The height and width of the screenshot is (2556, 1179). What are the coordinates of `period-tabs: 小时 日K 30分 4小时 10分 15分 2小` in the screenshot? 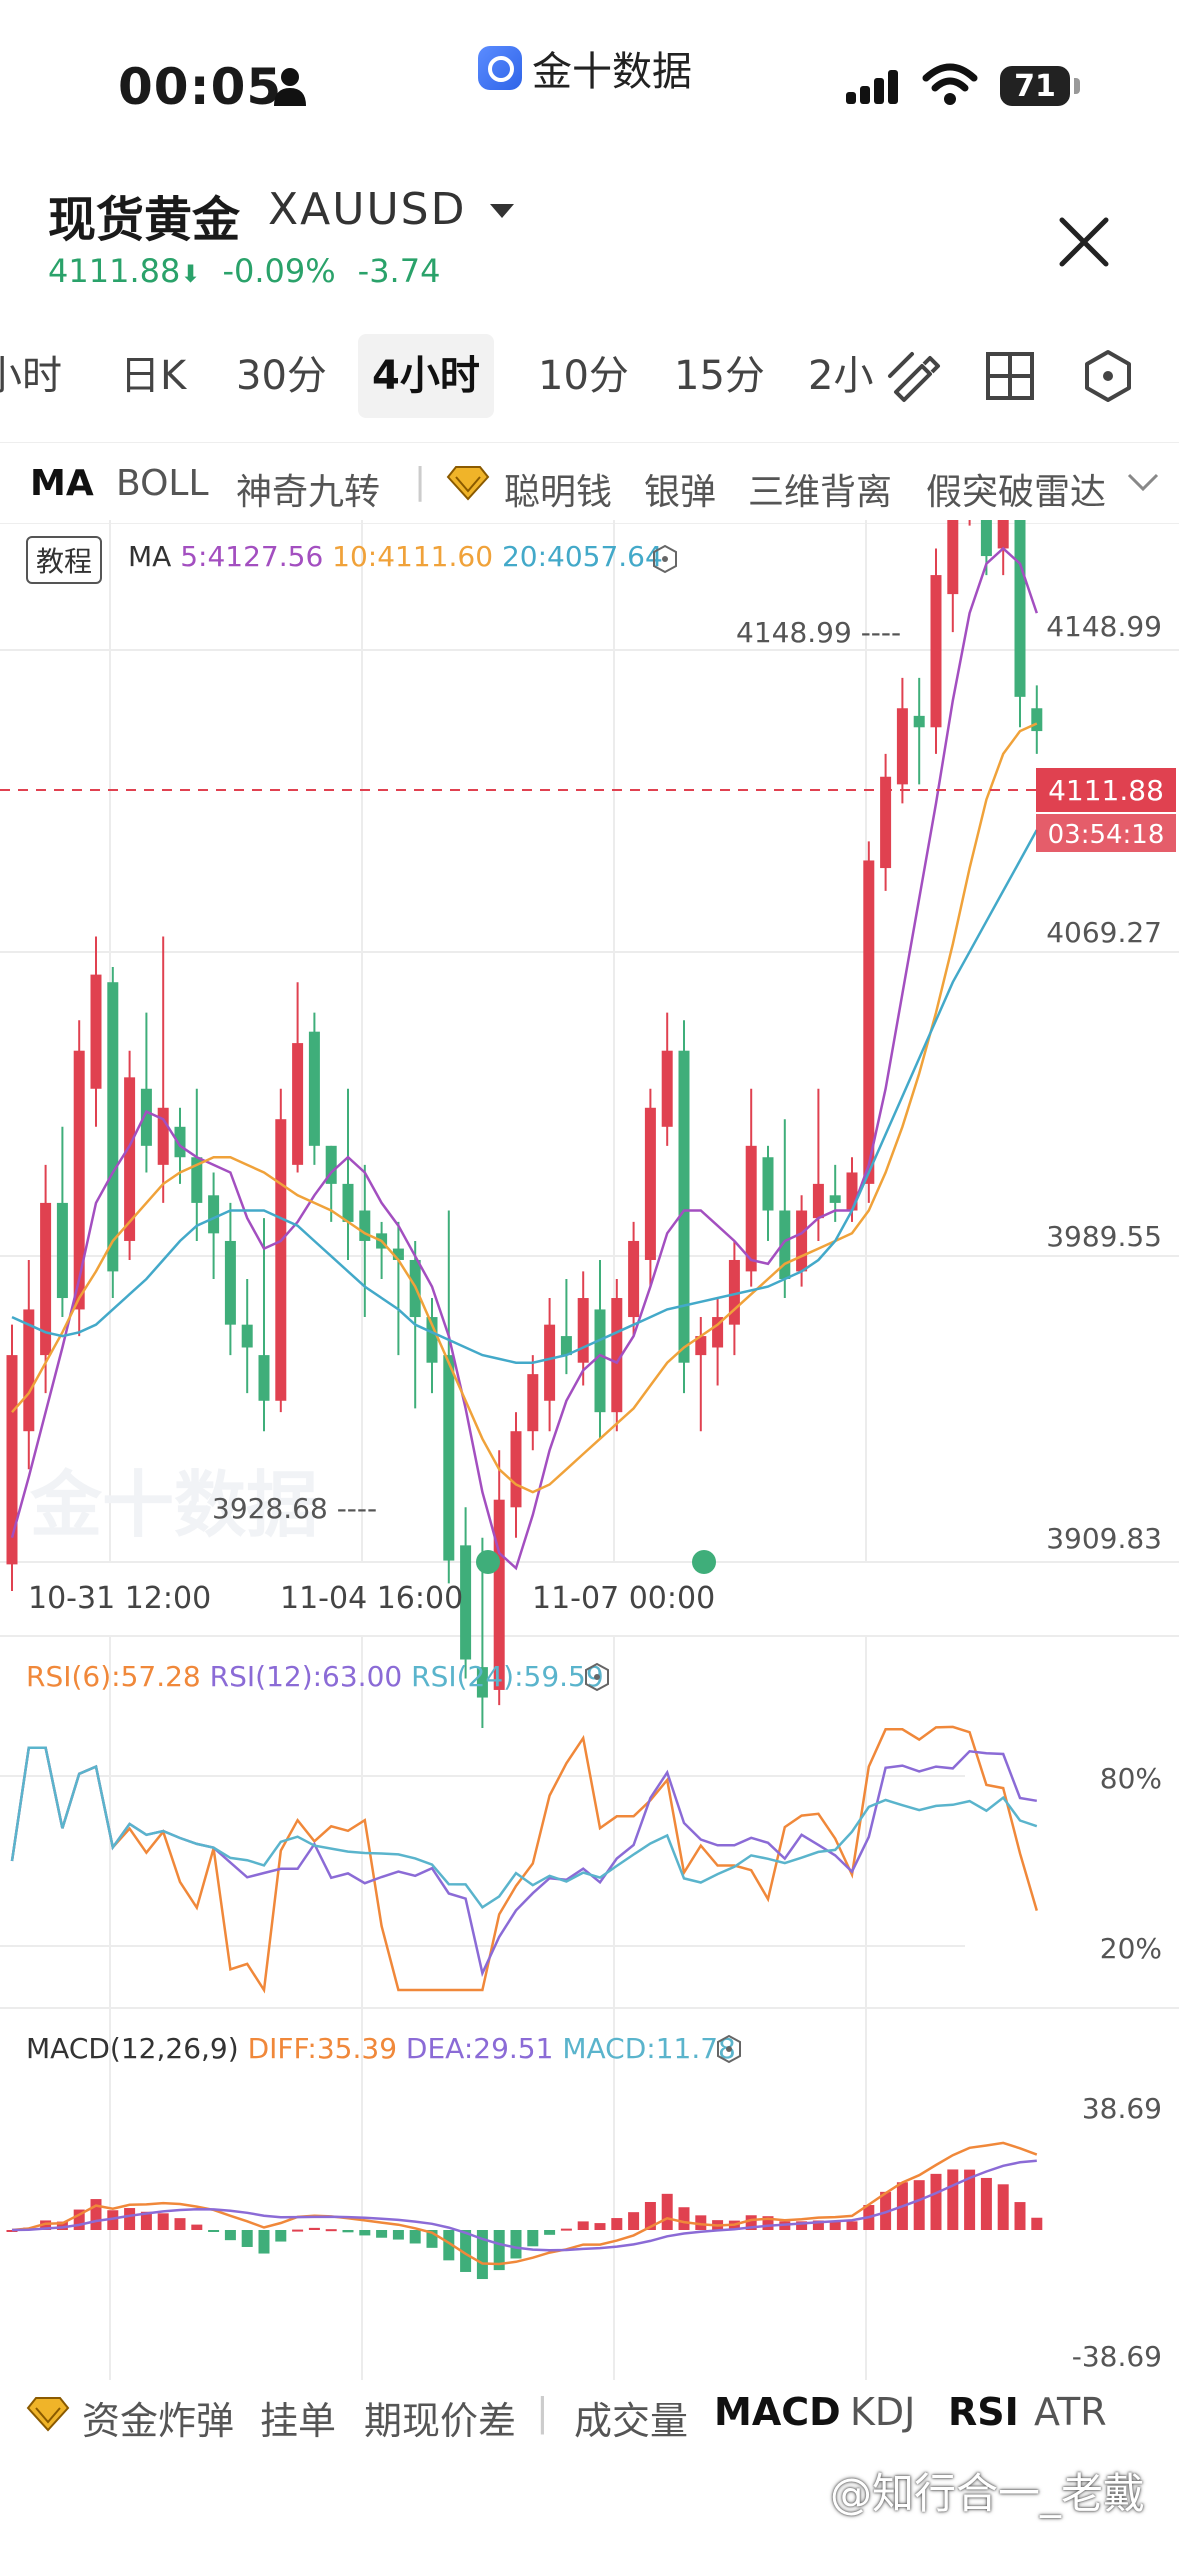 It's located at (440, 376).